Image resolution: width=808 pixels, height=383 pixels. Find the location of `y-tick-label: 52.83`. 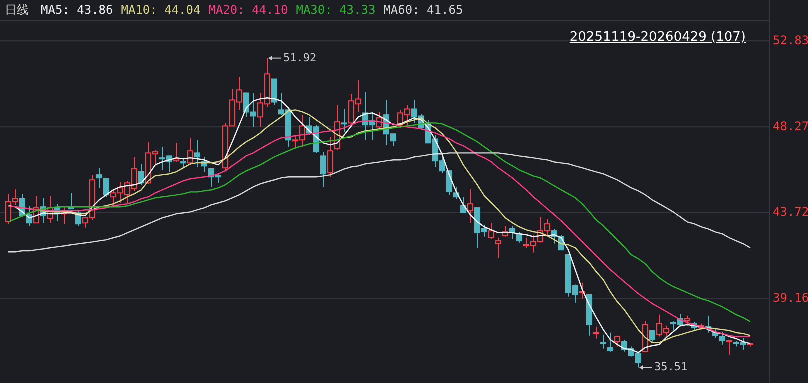

y-tick-label: 52.83 is located at coordinates (790, 40).